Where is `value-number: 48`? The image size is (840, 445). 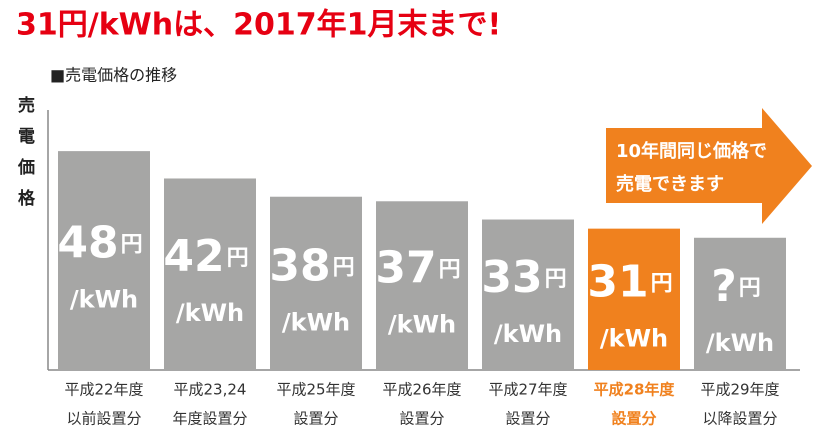 value-number: 48 is located at coordinates (87, 243).